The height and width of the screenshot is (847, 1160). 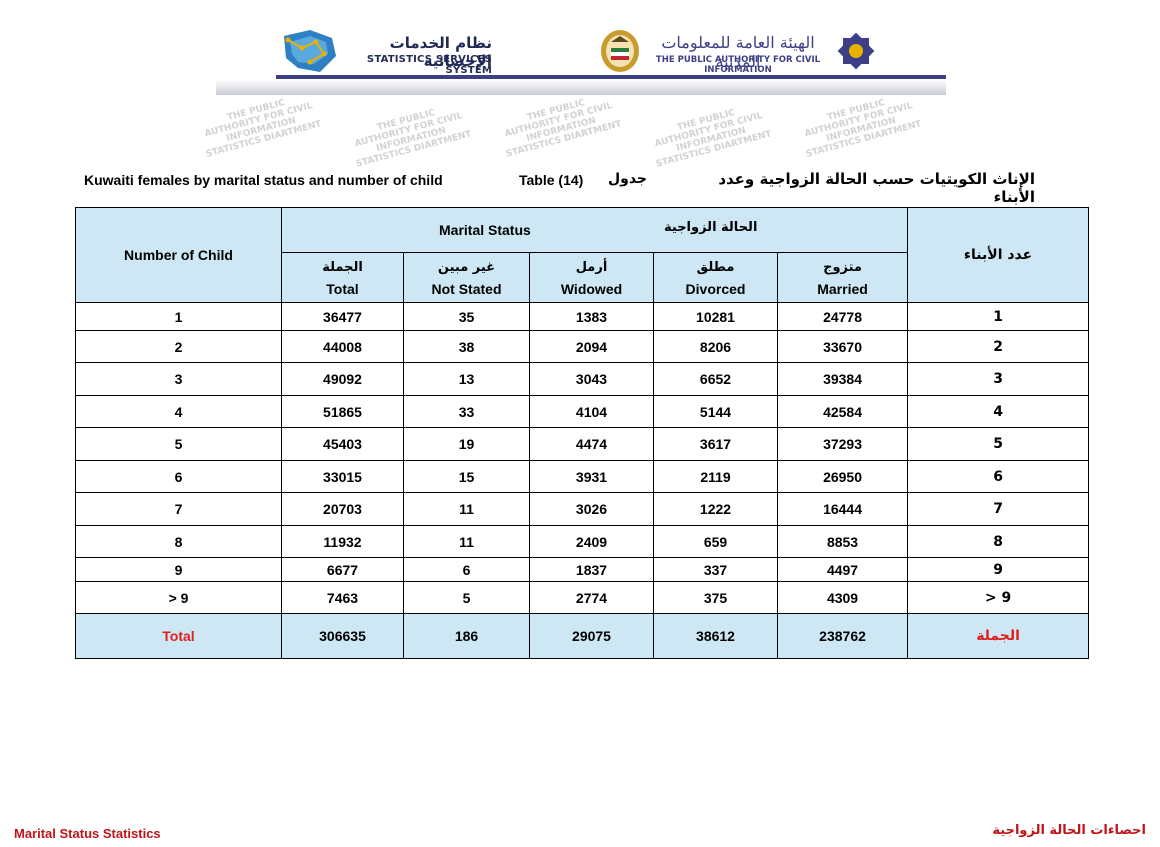 What do you see at coordinates (591, 569) in the screenshot?
I see `data-cell: 1837` at bounding box center [591, 569].